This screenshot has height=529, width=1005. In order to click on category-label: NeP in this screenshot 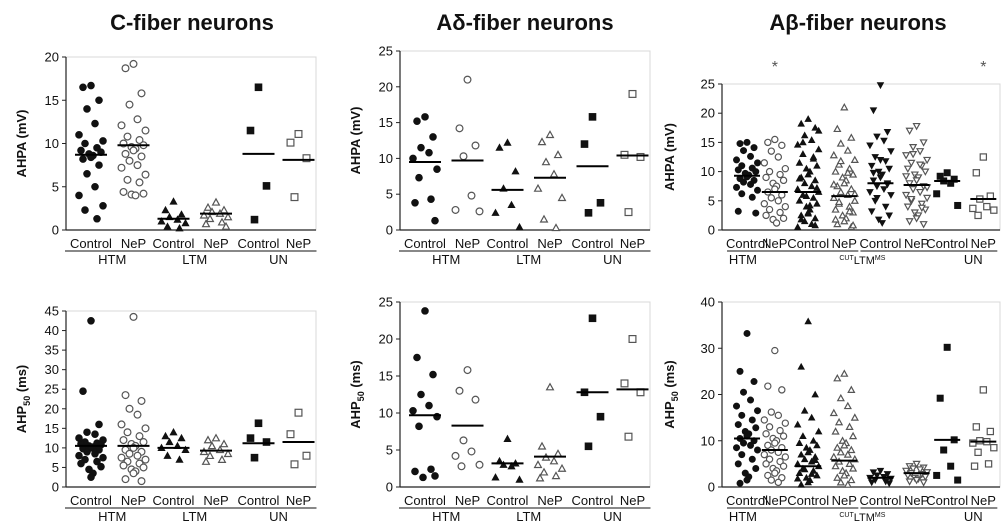, I will do `click(844, 243)`.